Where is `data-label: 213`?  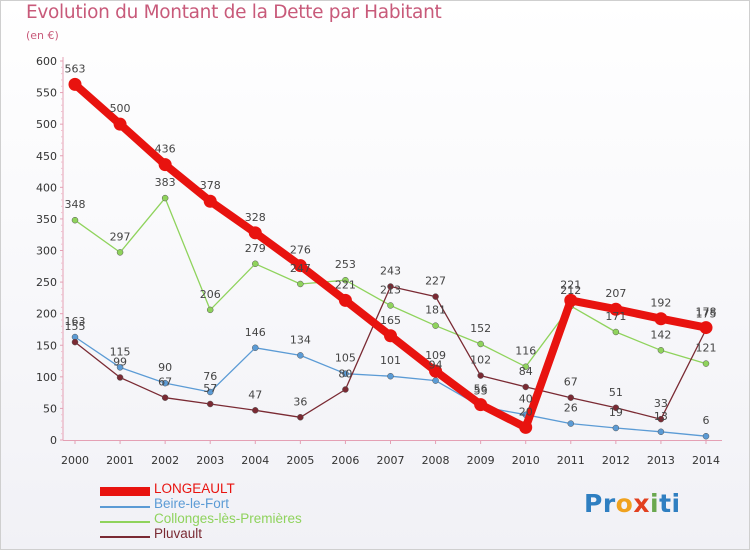
data-label: 213 is located at coordinates (390, 289).